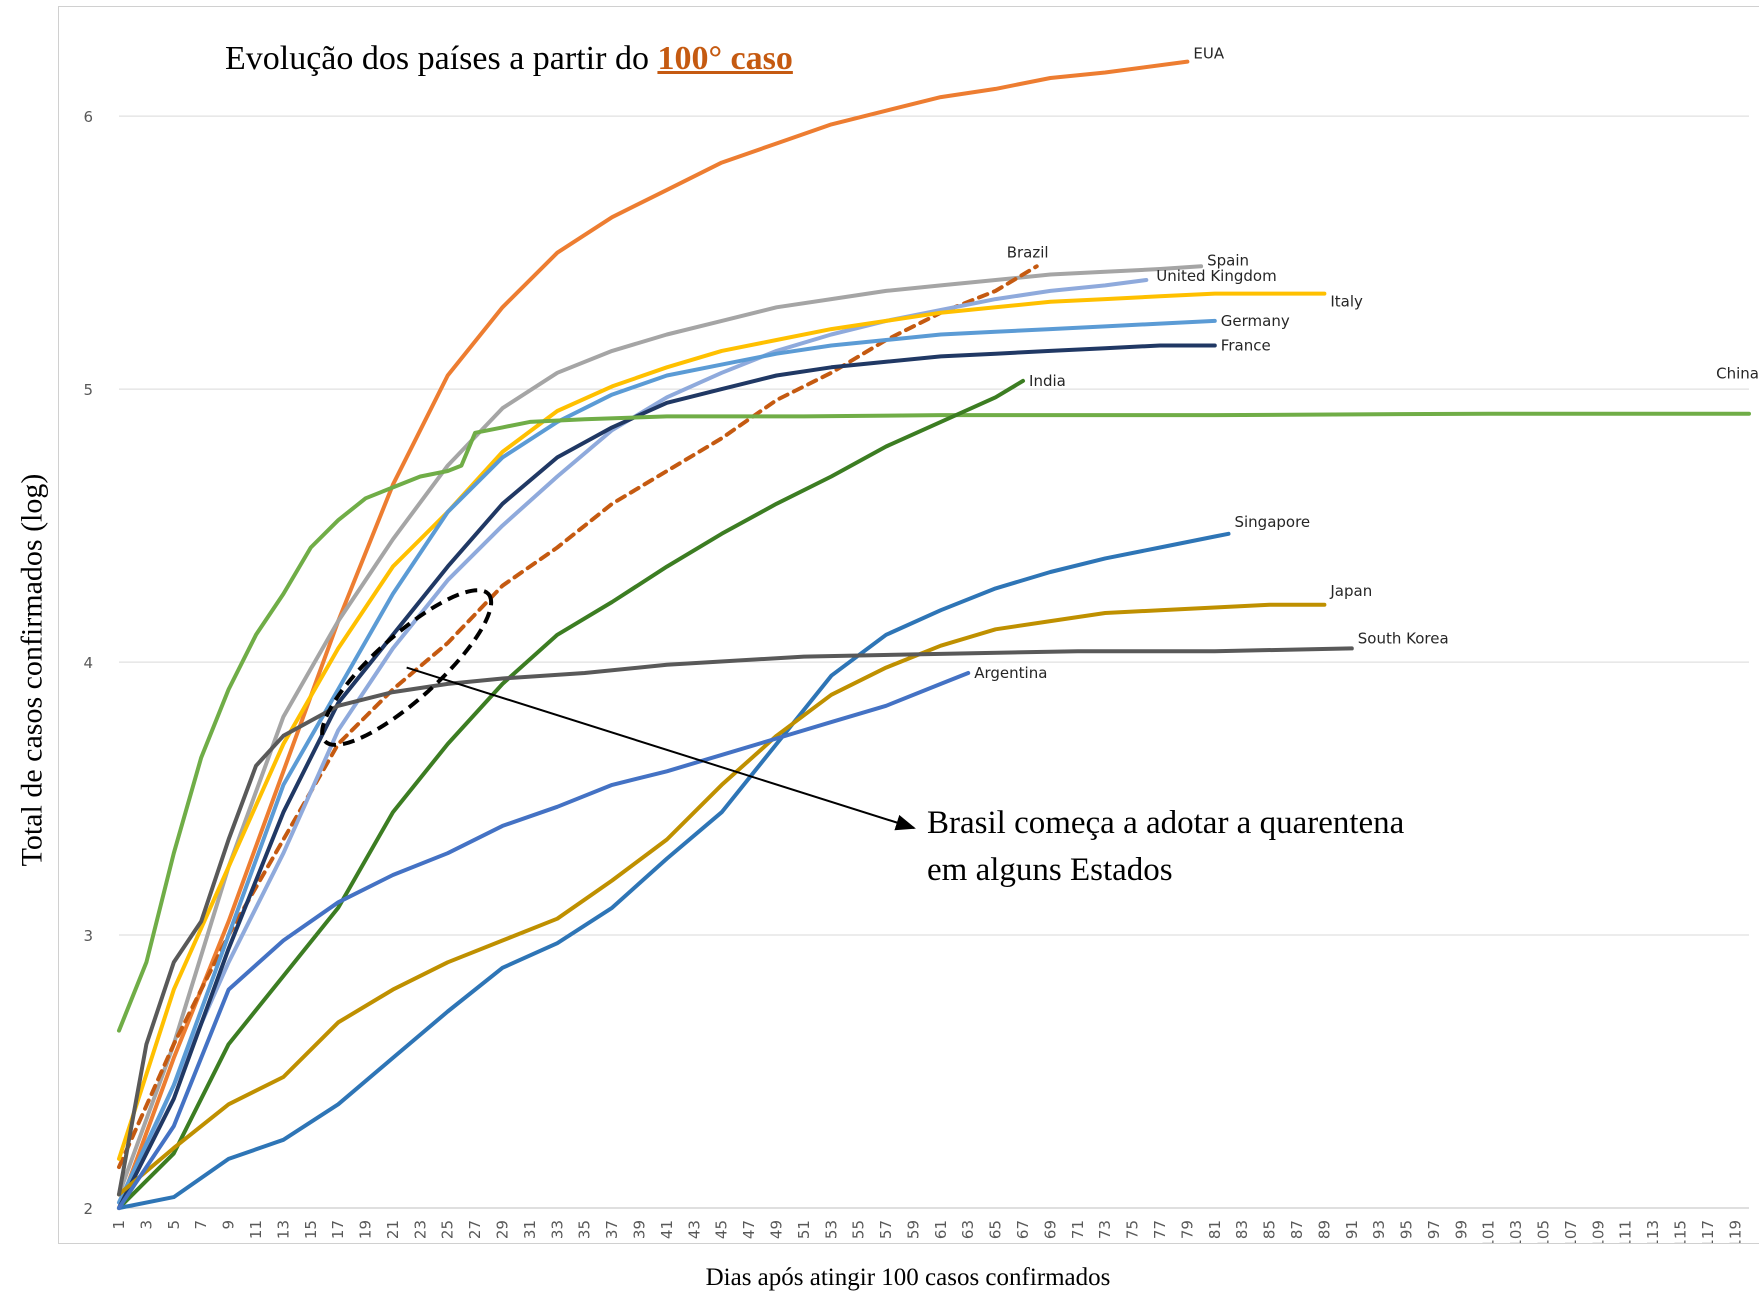 This screenshot has width=1759, height=1306. What do you see at coordinates (338, 1229) in the screenshot?
I see `x-tick-label-17: 17` at bounding box center [338, 1229].